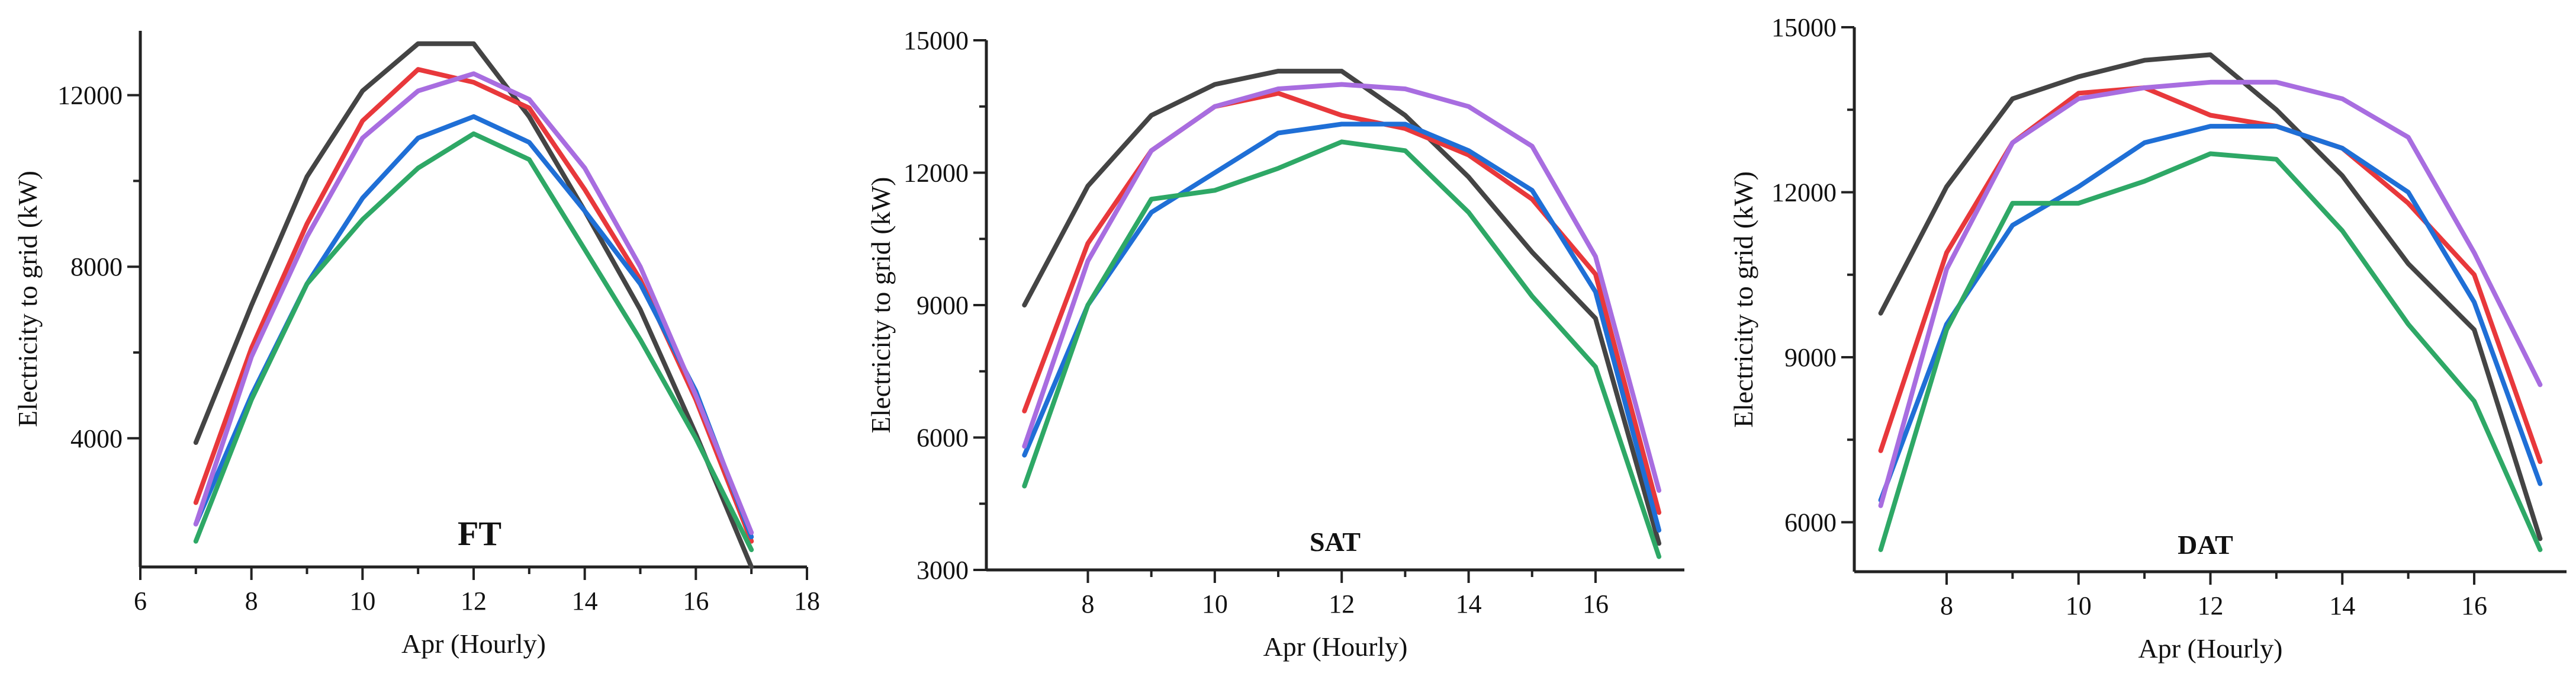 This screenshot has width=2576, height=689. Describe the element at coordinates (97, 266) in the screenshot. I see `y-tick-label: 8000` at that location.